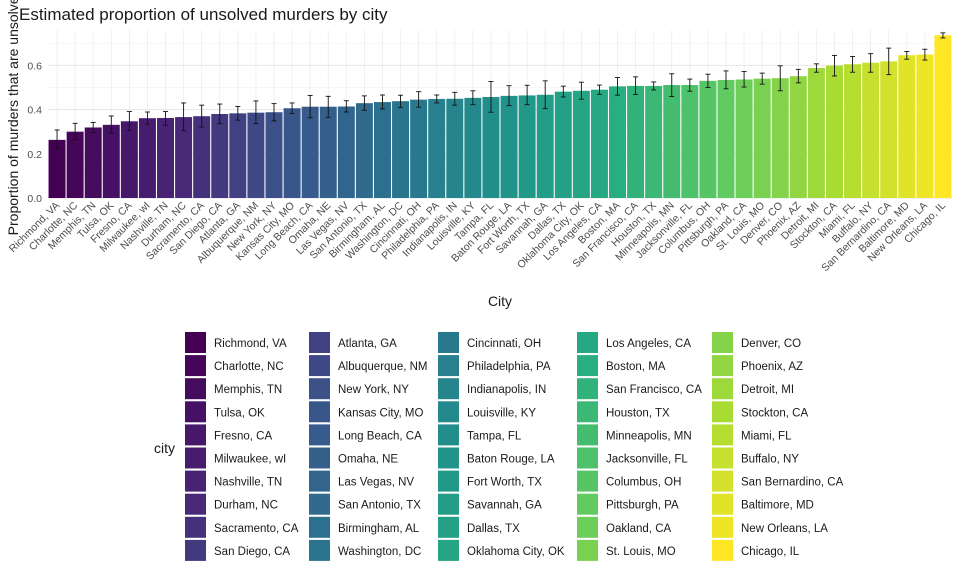  What do you see at coordinates (250, 460) in the screenshot?
I see `legend-label: Milwaukee, wI` at bounding box center [250, 460].